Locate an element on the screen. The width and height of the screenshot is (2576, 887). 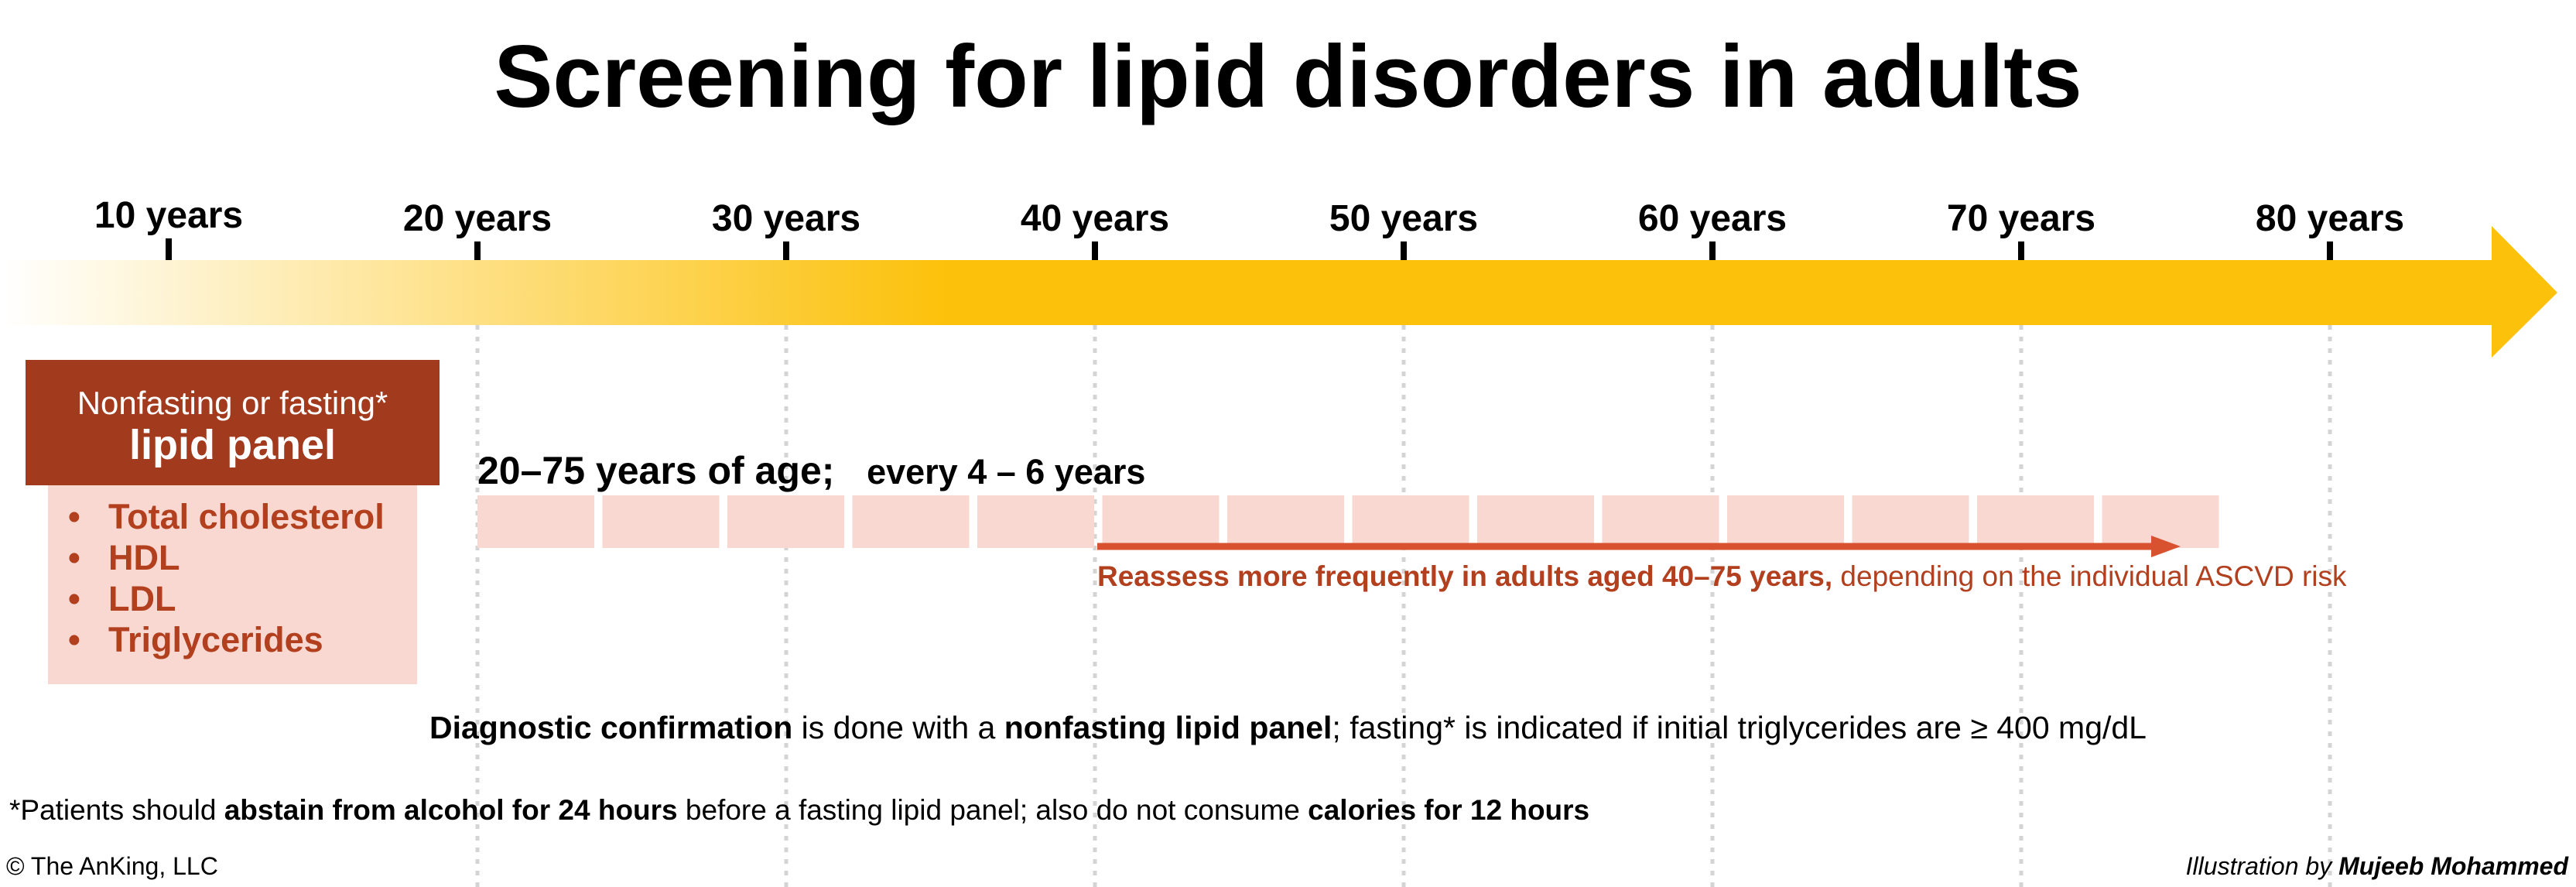
lipid-panel-title: lipid panel is located at coordinates (232, 445).